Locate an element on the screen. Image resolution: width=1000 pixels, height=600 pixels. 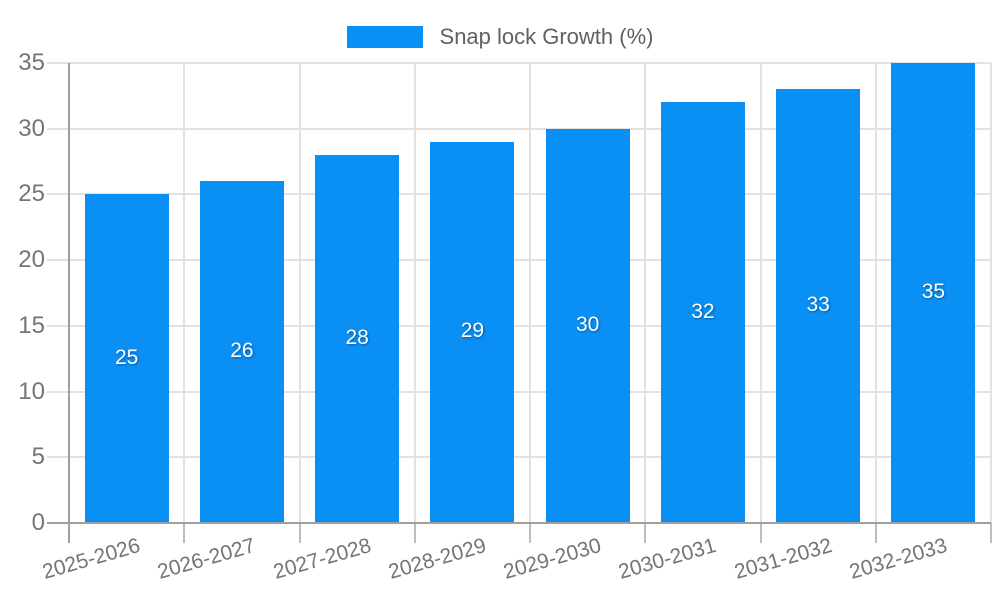
y-axis-tick-label: 0 is located at coordinates (38, 522).